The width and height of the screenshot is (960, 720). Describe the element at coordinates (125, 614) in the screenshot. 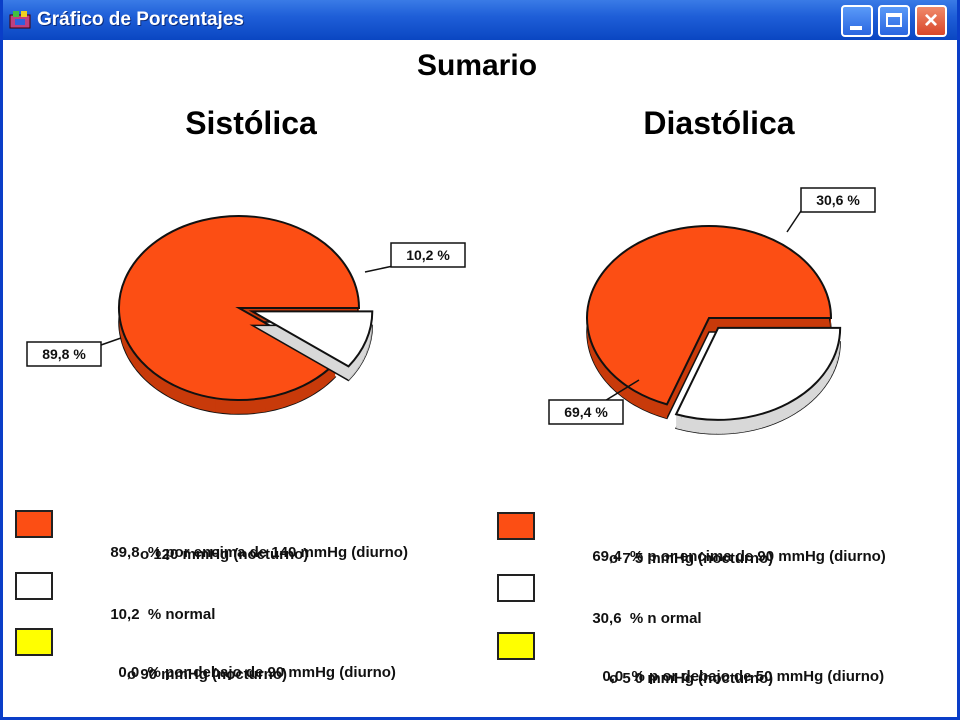

I see `legend-value: 10,2` at that location.